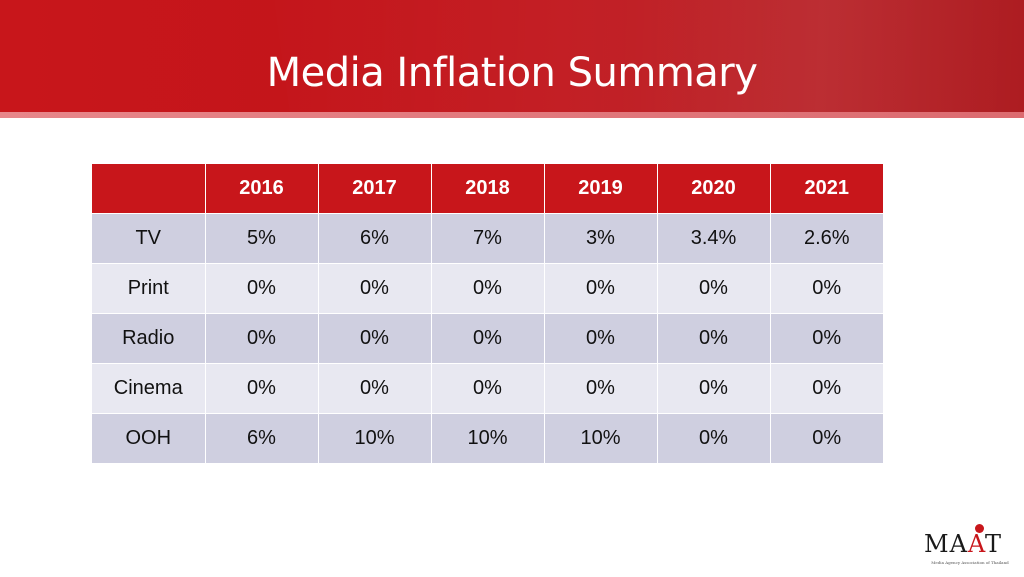 This screenshot has width=1024, height=577. Describe the element at coordinates (714, 189) in the screenshot. I see `year-header: 2020` at that location.